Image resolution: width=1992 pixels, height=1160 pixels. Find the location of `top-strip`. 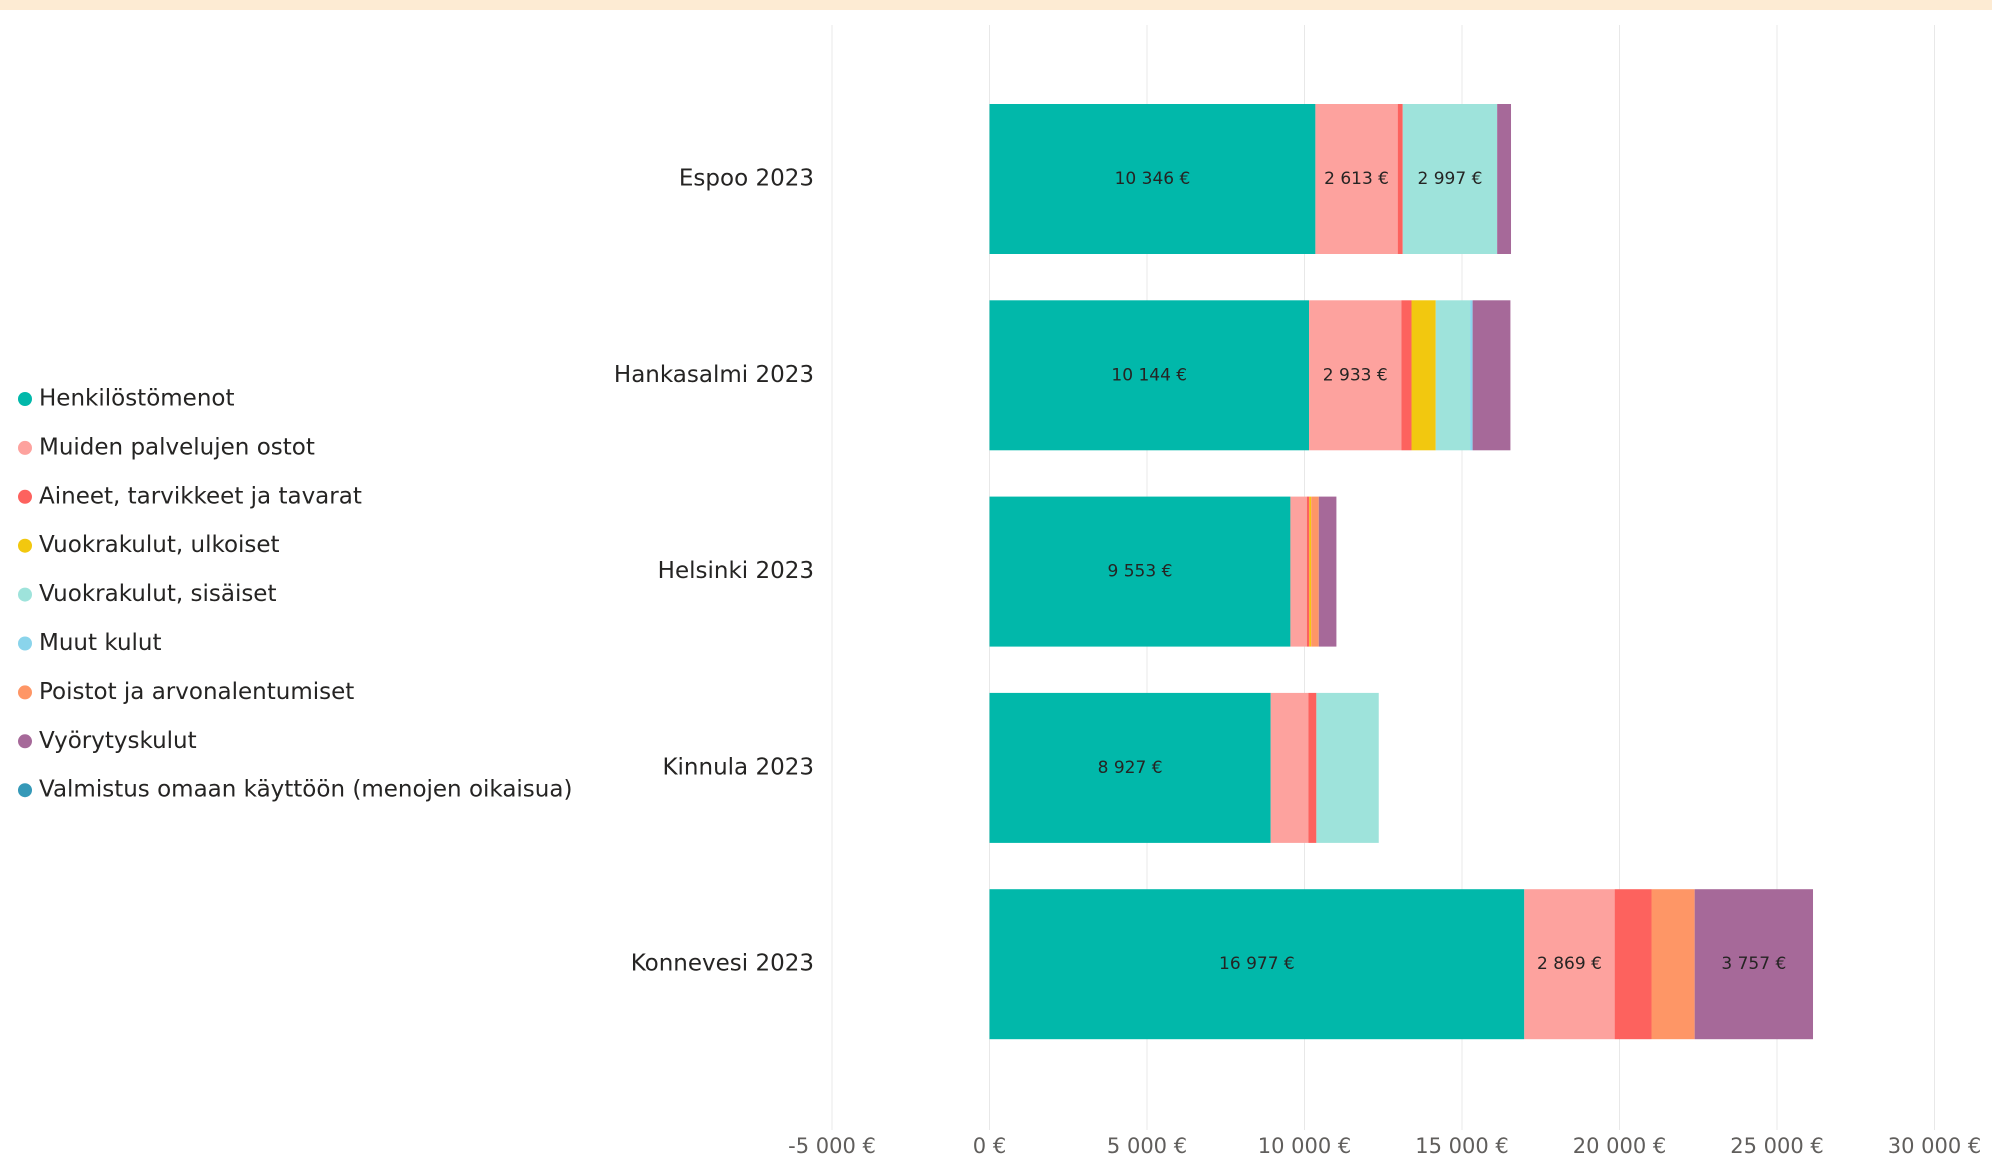

top-strip is located at coordinates (996, 5).